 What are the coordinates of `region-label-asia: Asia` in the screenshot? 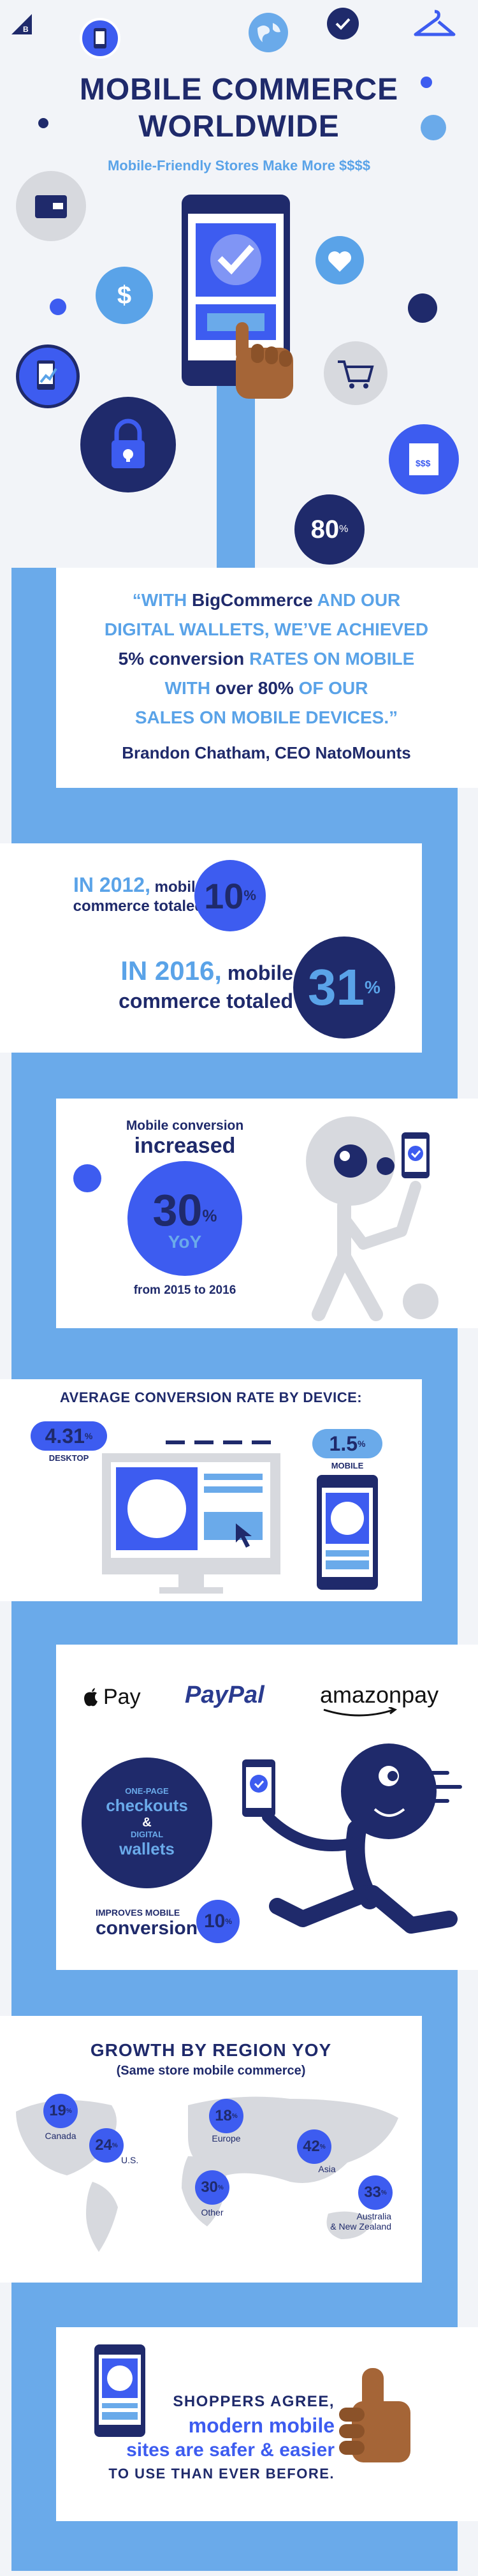 It's located at (327, 2169).